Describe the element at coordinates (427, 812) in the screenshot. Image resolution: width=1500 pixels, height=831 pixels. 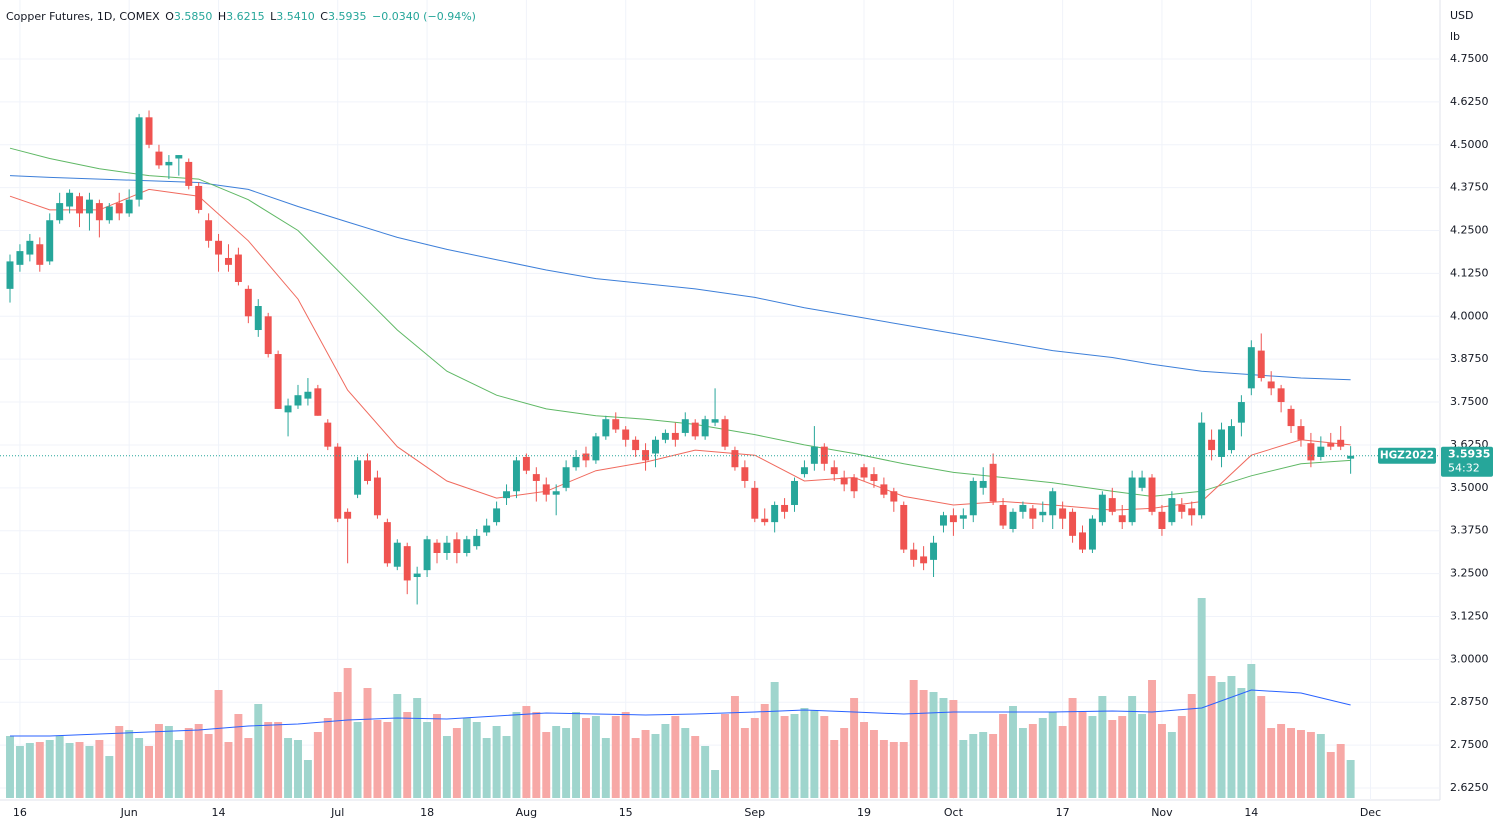
I see `x-tick-label: 18` at that location.